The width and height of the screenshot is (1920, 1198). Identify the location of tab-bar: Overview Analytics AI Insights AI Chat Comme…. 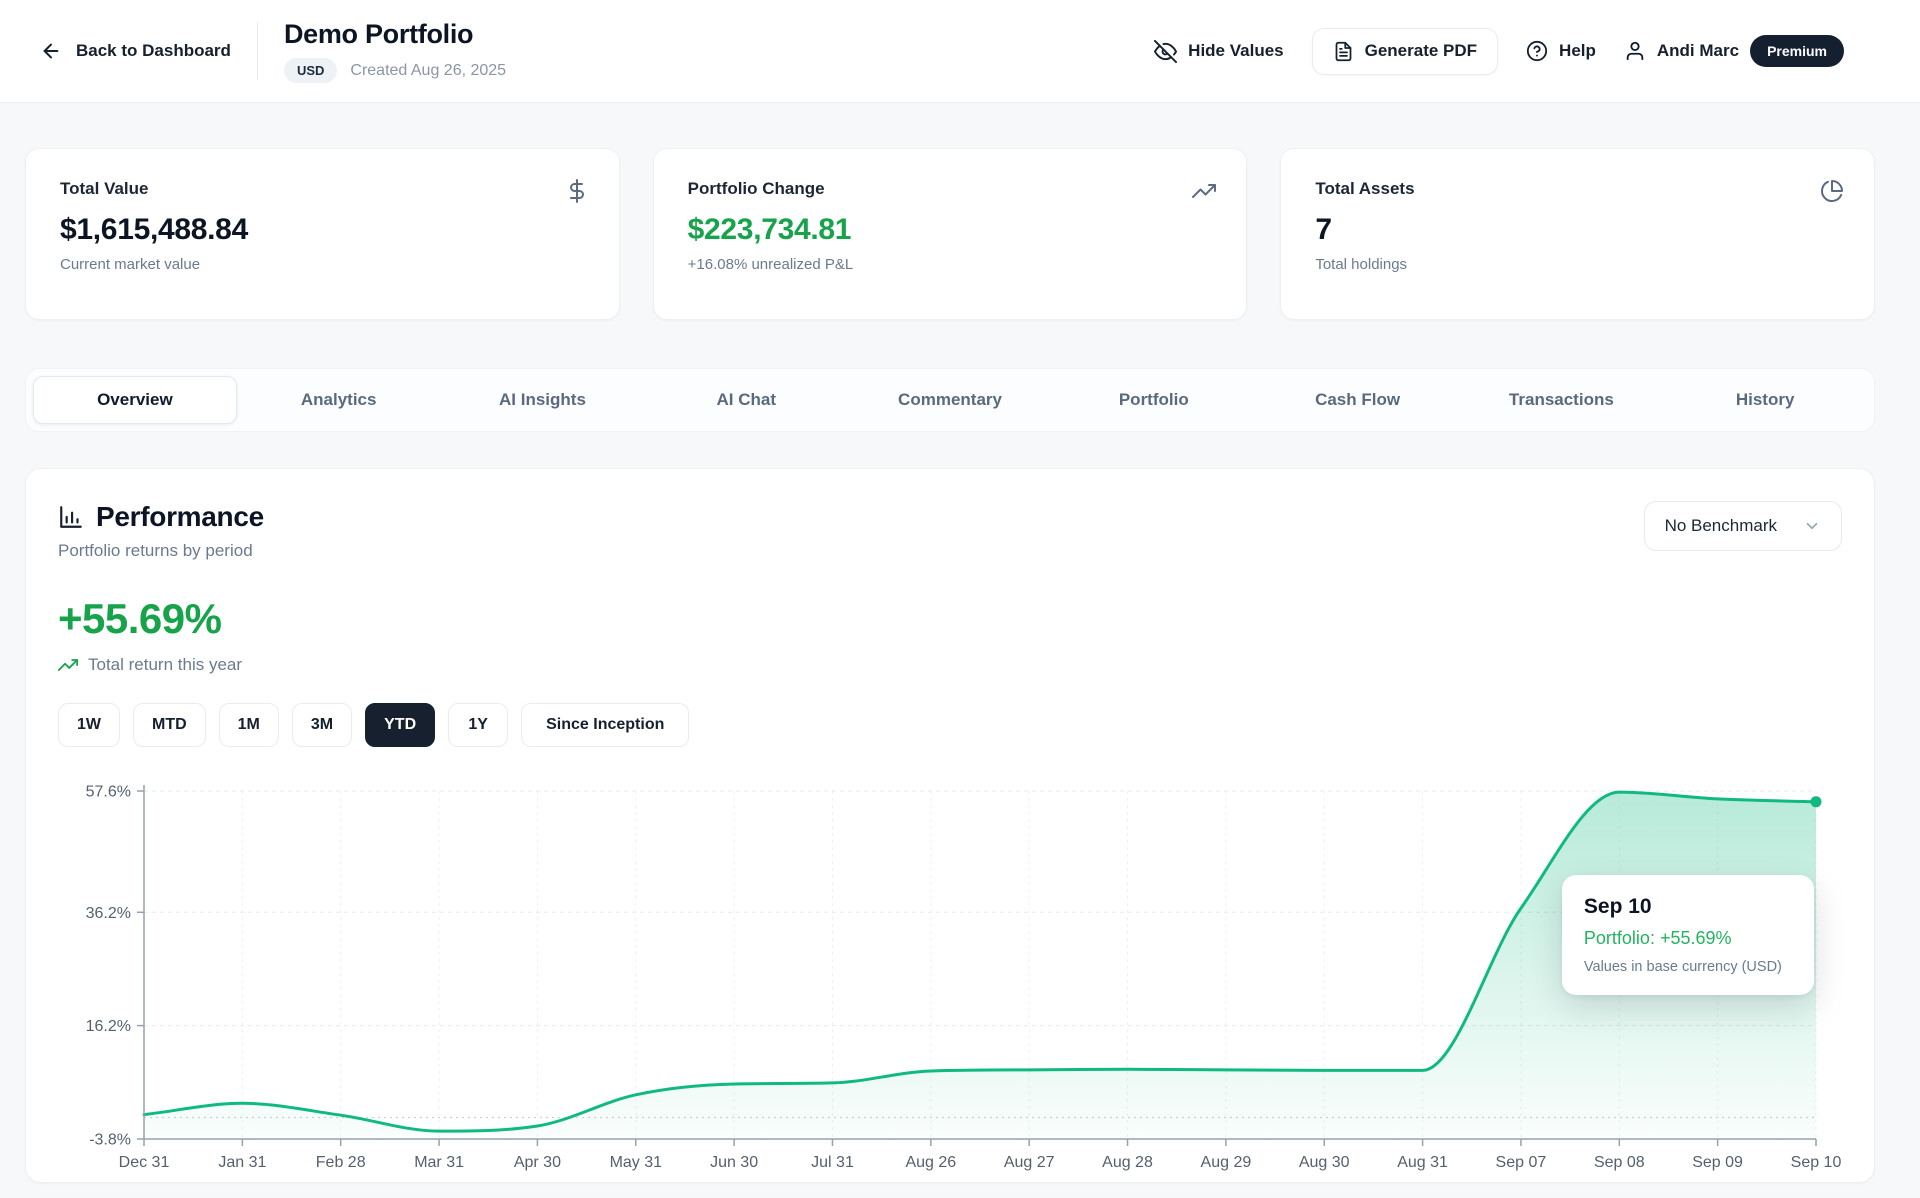
(950, 400).